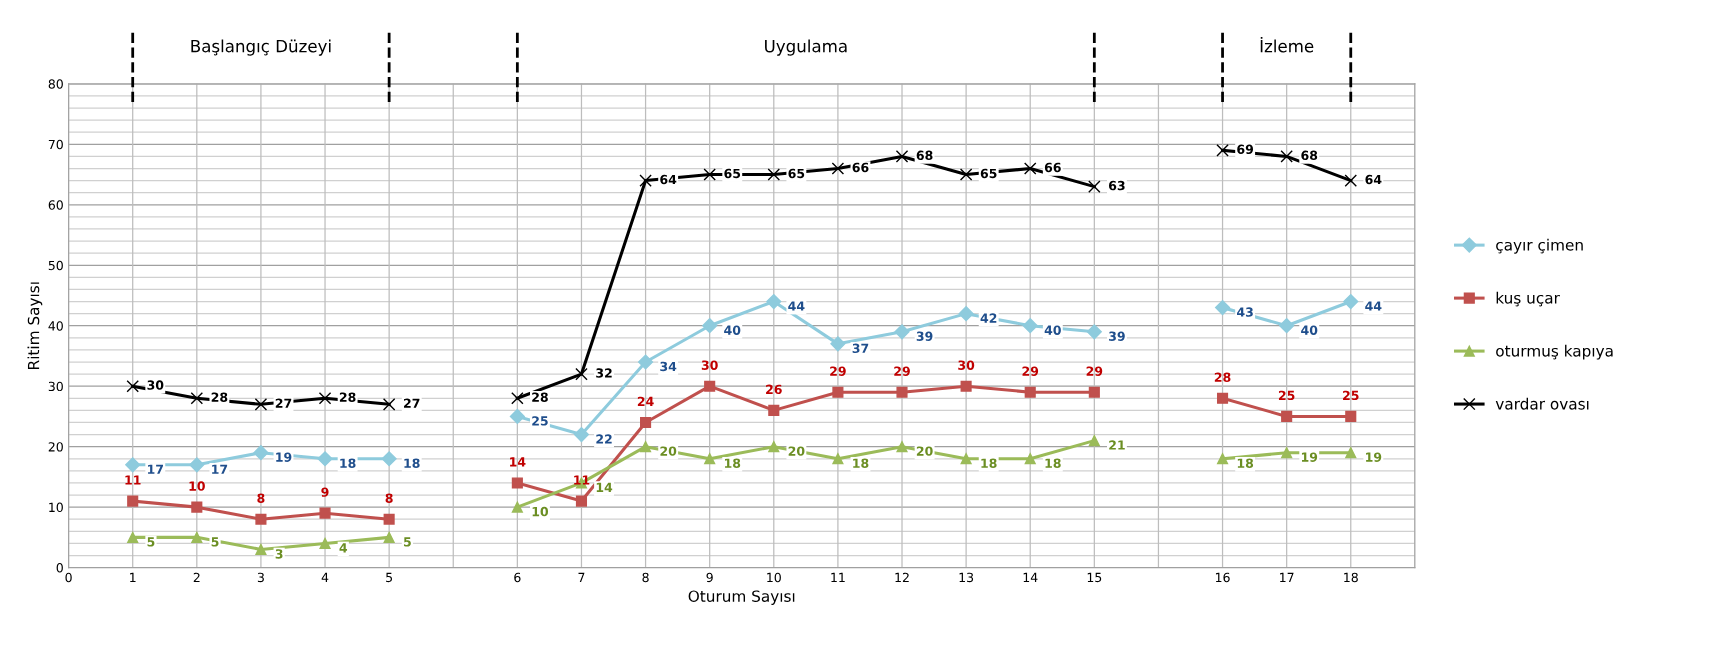  Describe the element at coordinates (1554, 352) in the screenshot. I see `legend-label: oturmuş kapıya` at that location.